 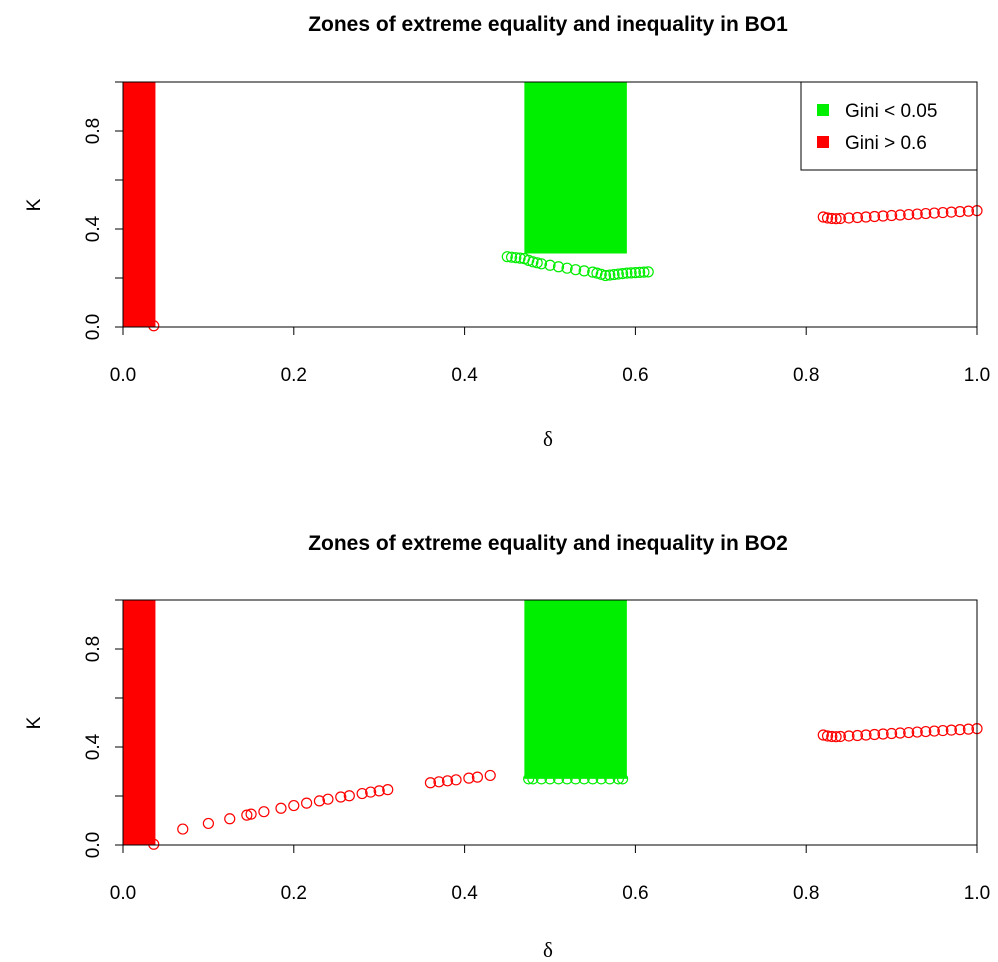 I want to click on y-tick-label: 0.8, so click(x=93, y=131).